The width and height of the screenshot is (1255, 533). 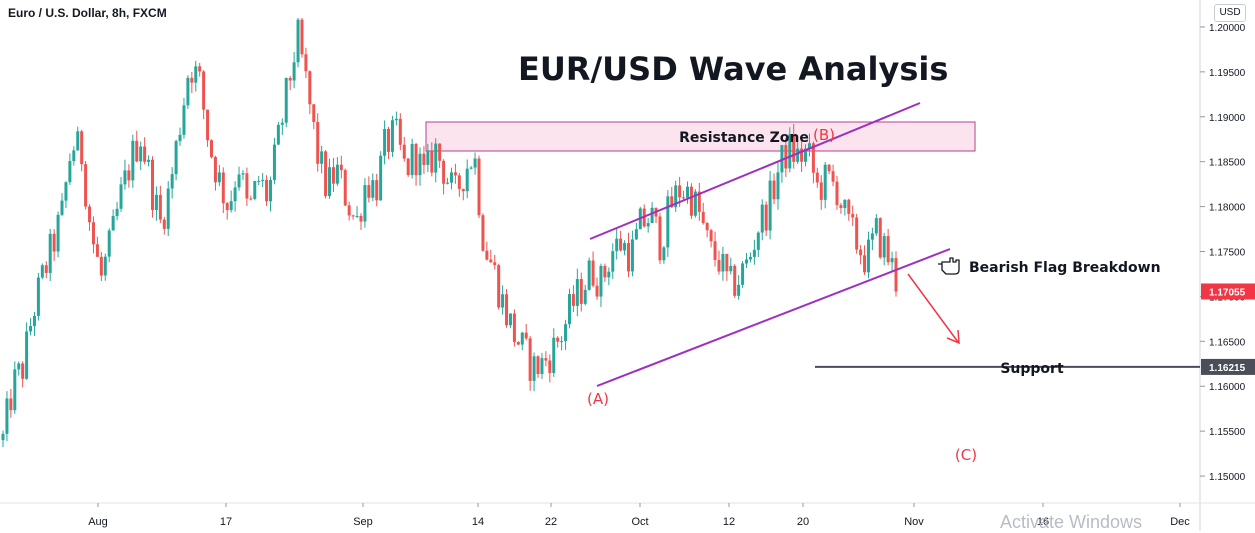 What do you see at coordinates (729, 522) in the screenshot?
I see `x-tick-label: 12` at bounding box center [729, 522].